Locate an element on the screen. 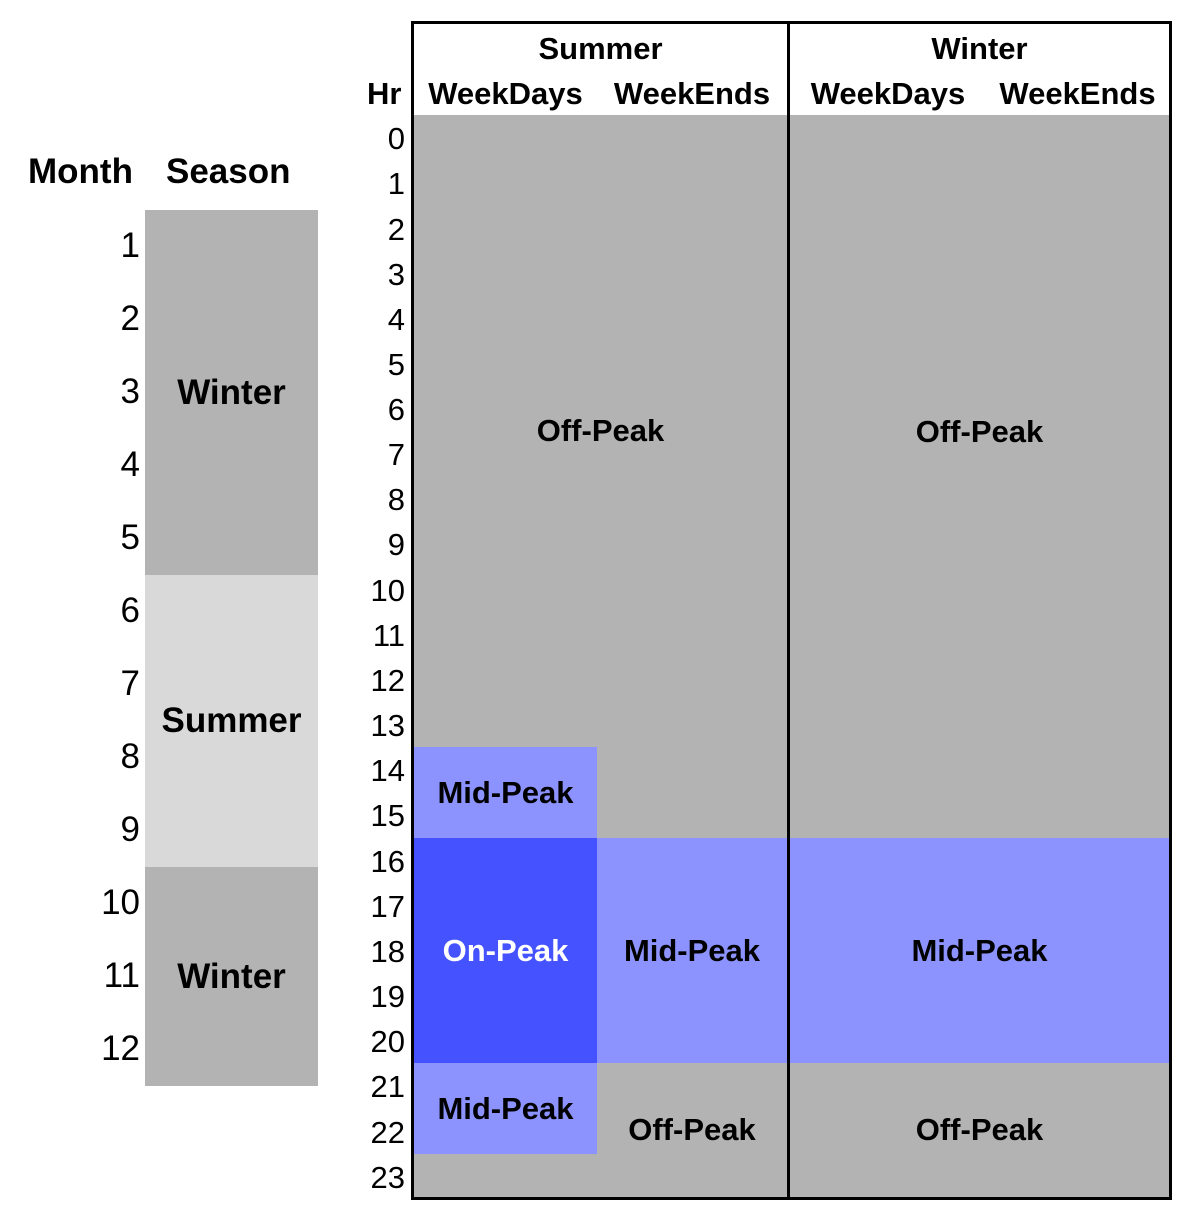 Image resolution: width=1196 pixels, height=1224 pixels. hour-label: 16 is located at coordinates (387, 861).